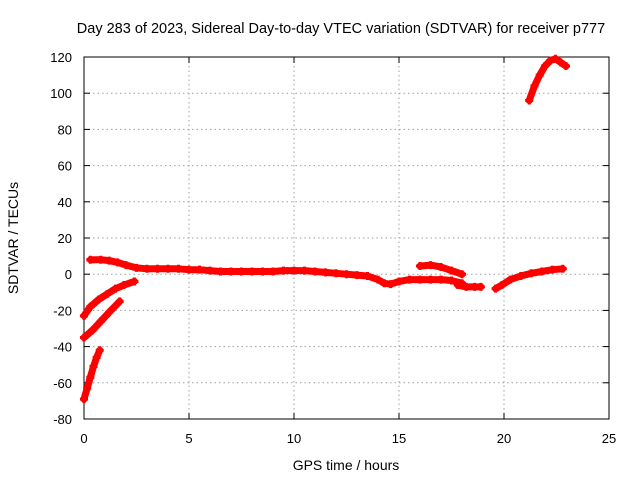 Image resolution: width=640 pixels, height=480 pixels. I want to click on series-early-arc-c, so click(92, 375).